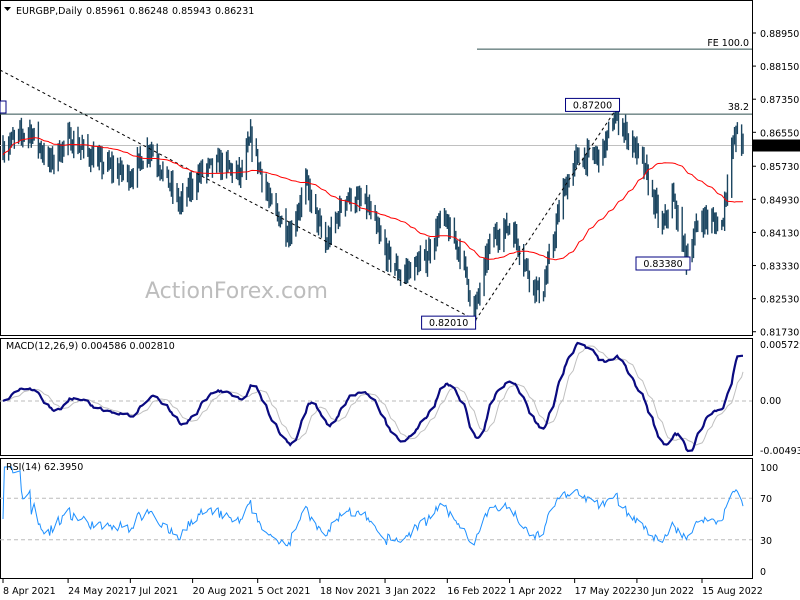  What do you see at coordinates (49, 11) in the screenshot?
I see `chart-symbol: EURGBP,Daily` at bounding box center [49, 11].